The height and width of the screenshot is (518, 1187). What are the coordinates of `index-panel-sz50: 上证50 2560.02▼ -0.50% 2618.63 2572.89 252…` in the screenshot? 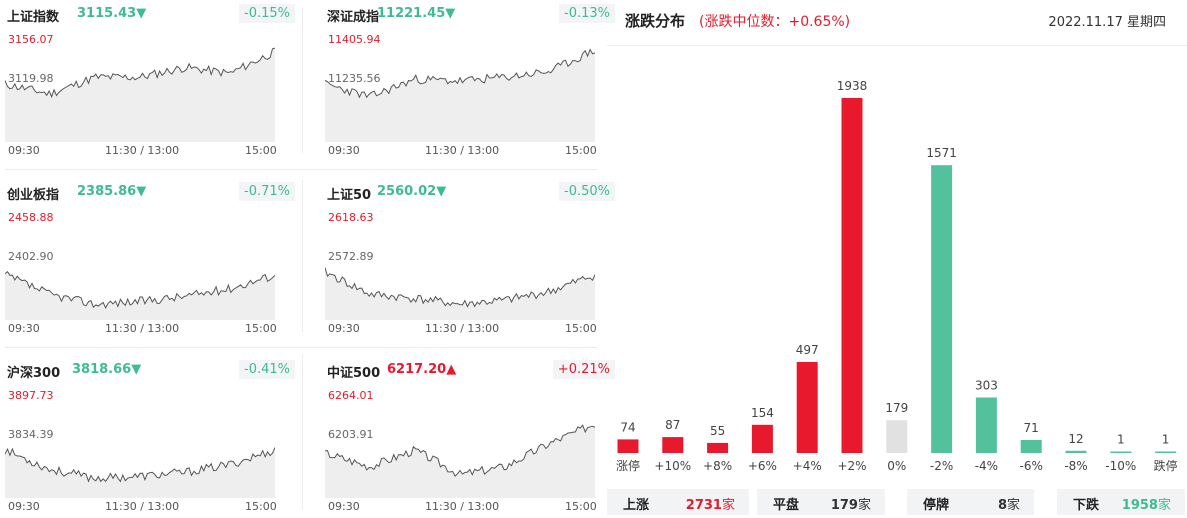 It's located at (470, 258).